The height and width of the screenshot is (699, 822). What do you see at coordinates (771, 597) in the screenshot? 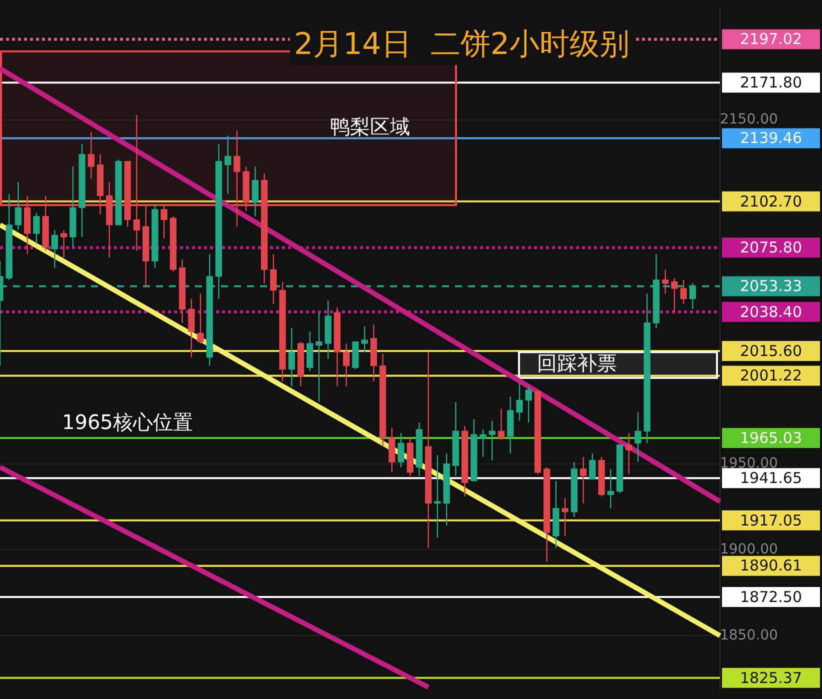
I see `ref-line-label: 1872.50` at bounding box center [771, 597].